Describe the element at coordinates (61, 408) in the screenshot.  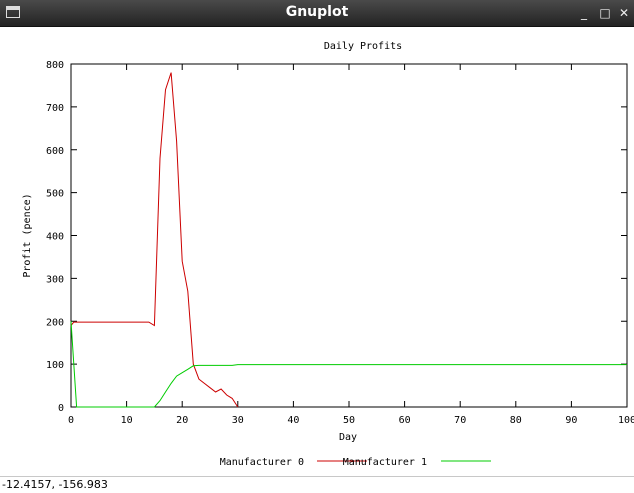
I see `y-tick-label: 0` at that location.